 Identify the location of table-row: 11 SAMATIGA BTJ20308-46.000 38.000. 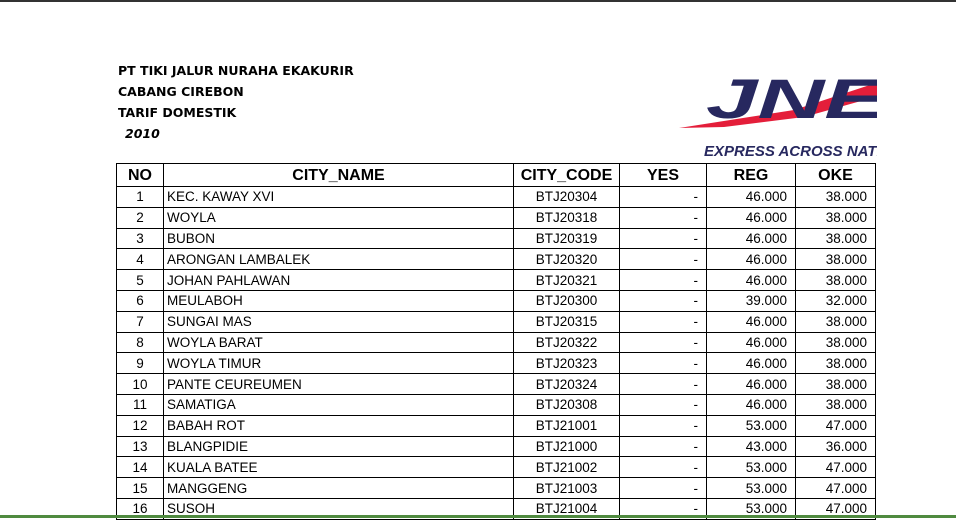
(496, 404).